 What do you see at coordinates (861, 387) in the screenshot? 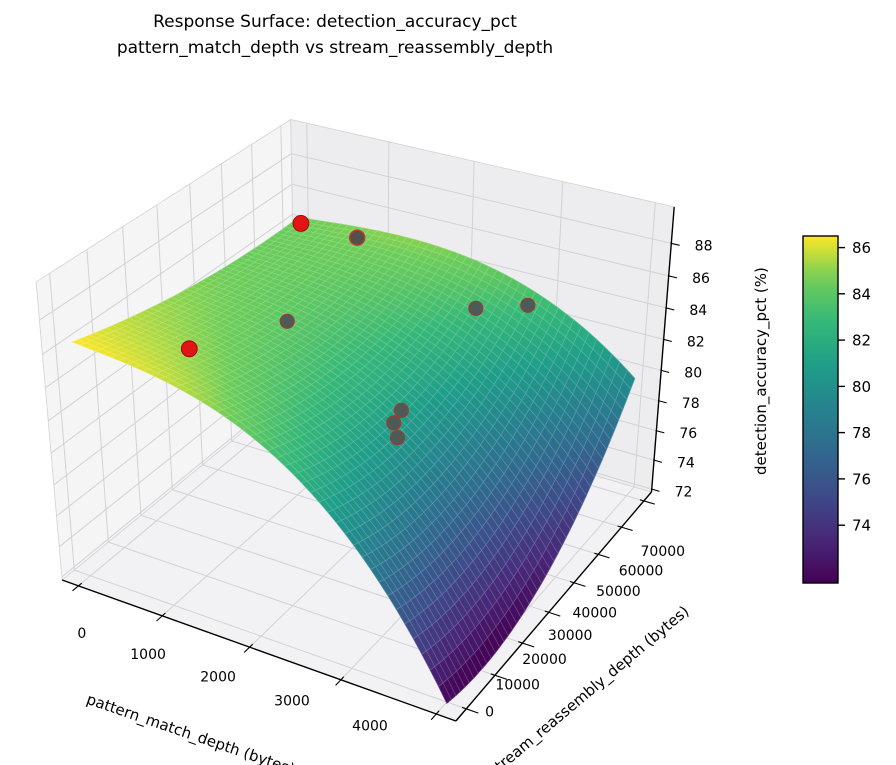
I see `colorbar-tick-label: 80` at bounding box center [861, 387].